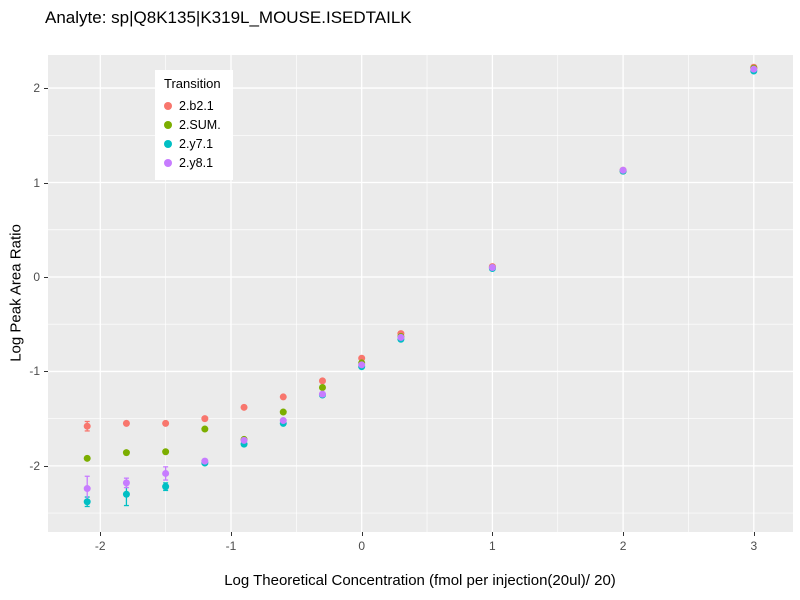 The height and width of the screenshot is (600, 800). What do you see at coordinates (196, 162) in the screenshot?
I see `legend-label: 2.y8.1` at bounding box center [196, 162].